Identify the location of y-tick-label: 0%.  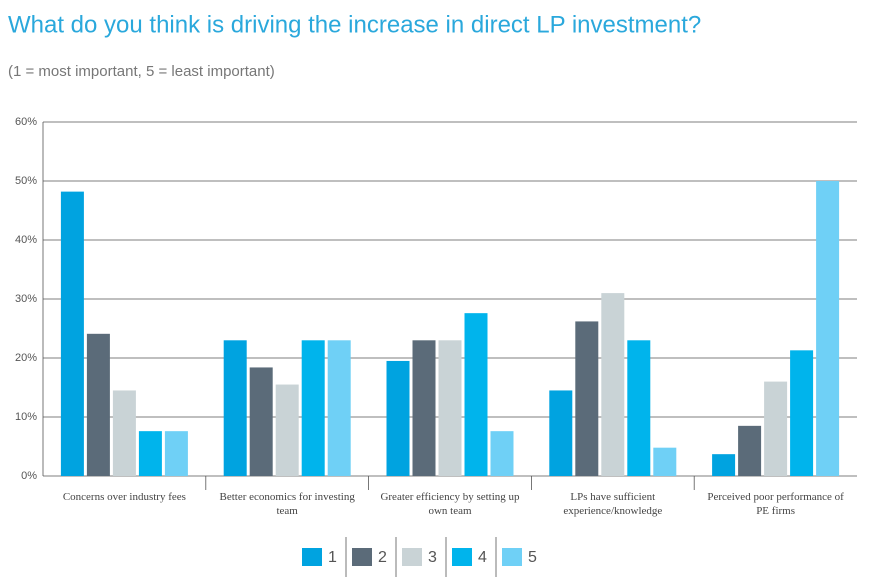
(29, 476).